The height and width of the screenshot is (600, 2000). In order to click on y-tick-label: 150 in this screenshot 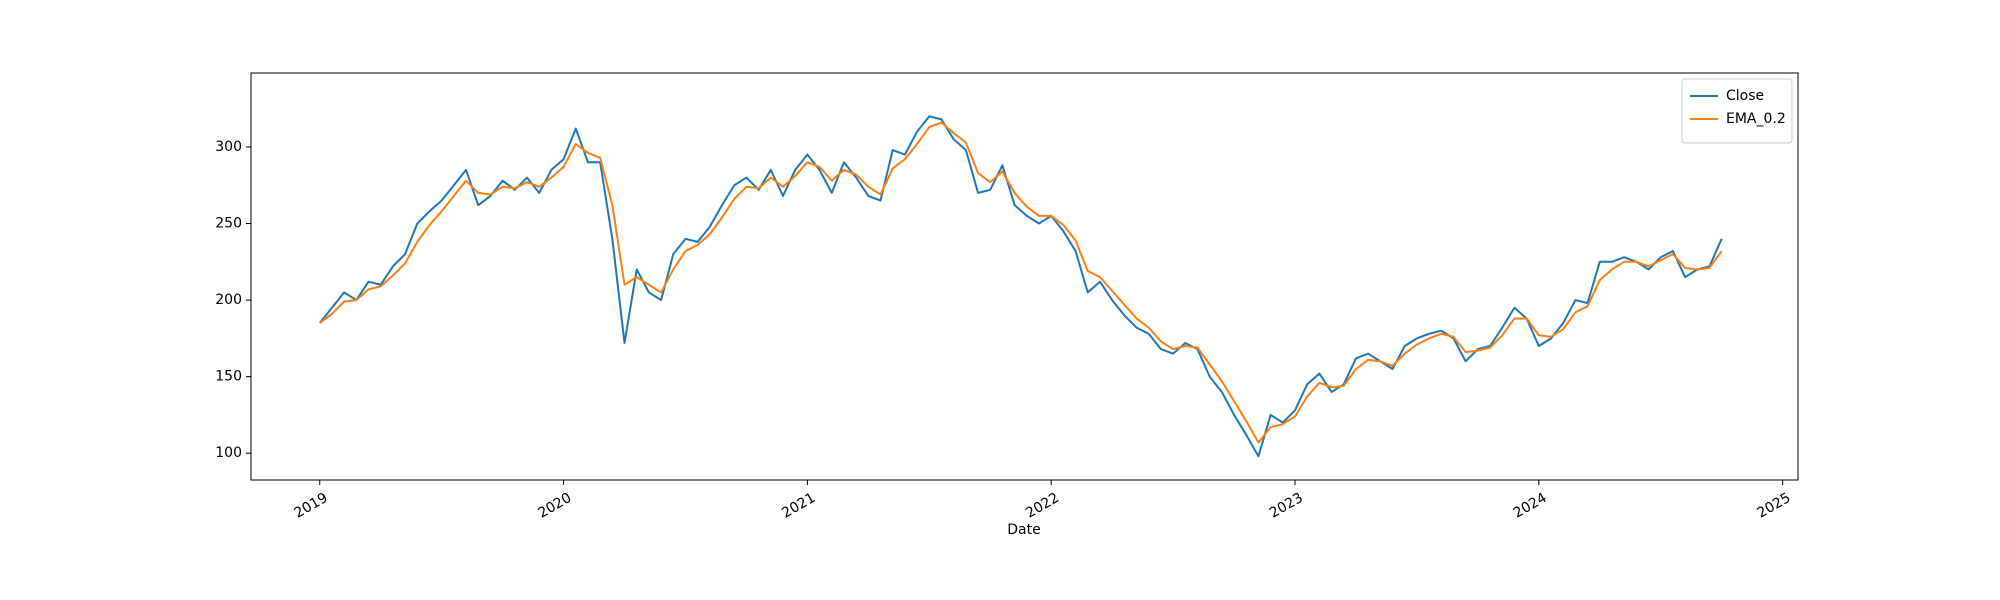, I will do `click(228, 377)`.